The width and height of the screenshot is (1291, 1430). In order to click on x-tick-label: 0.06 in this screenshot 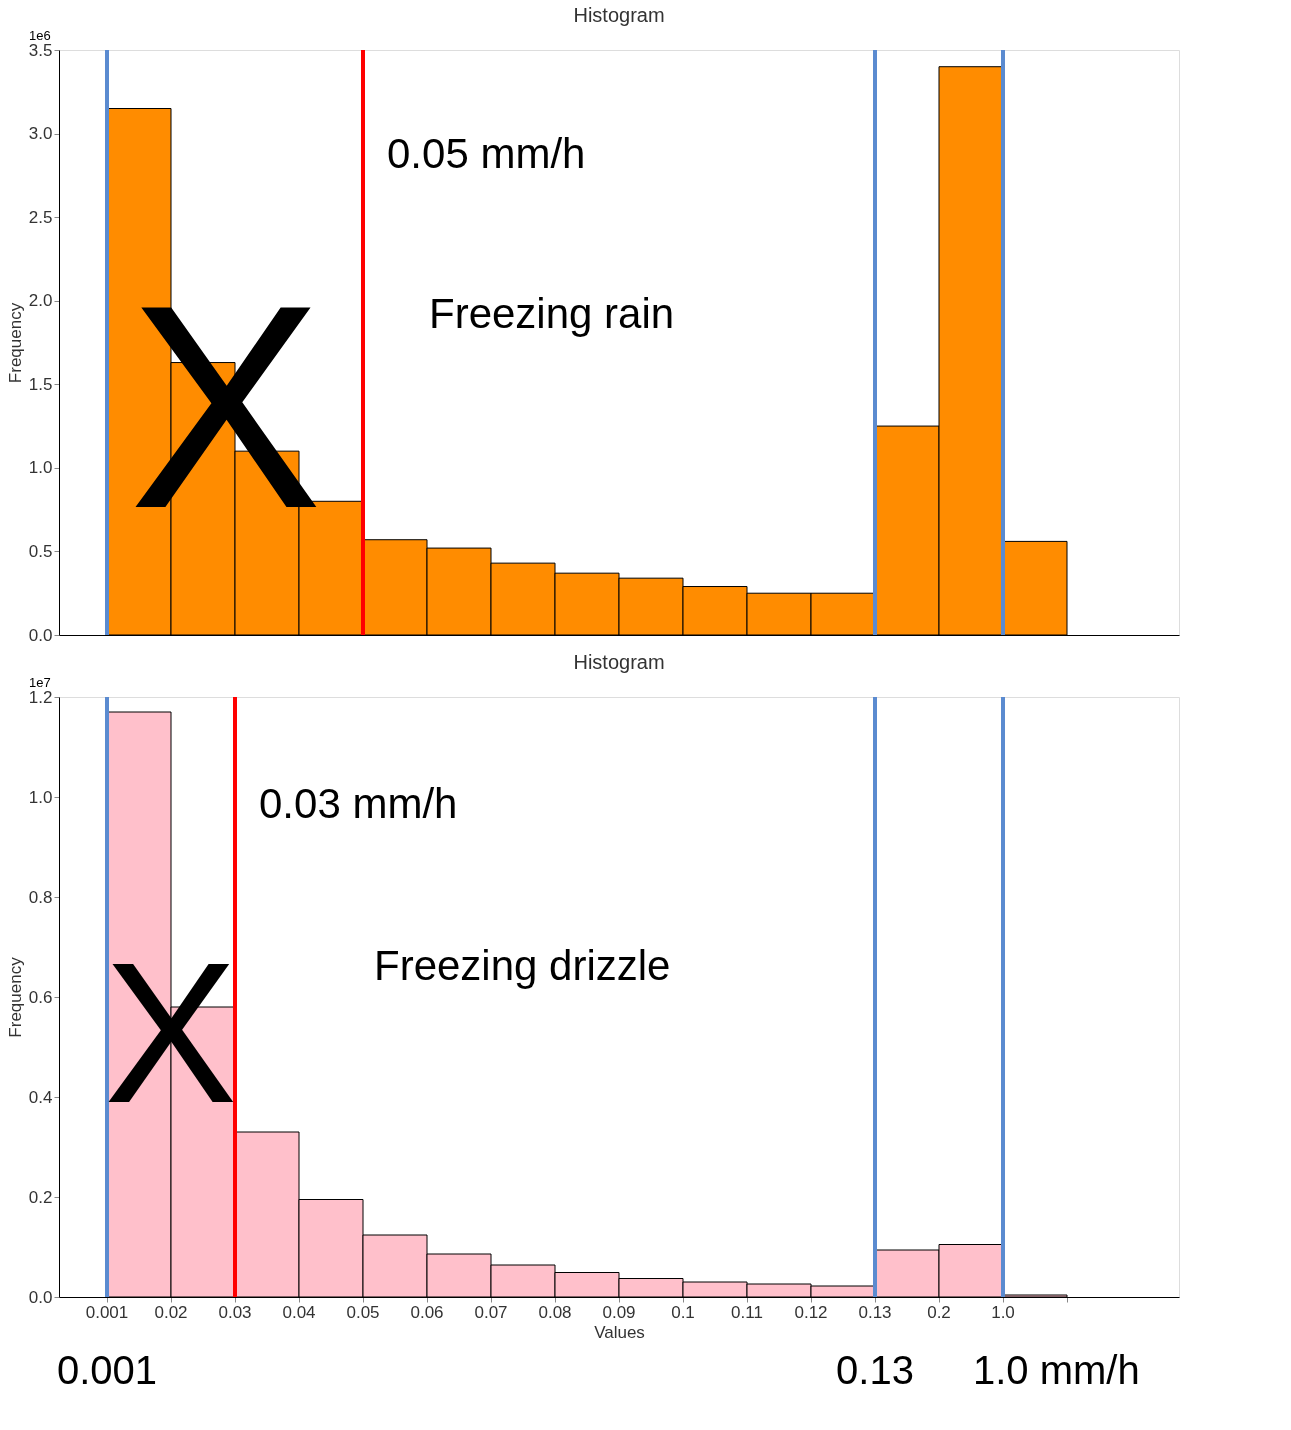, I will do `click(427, 1312)`.